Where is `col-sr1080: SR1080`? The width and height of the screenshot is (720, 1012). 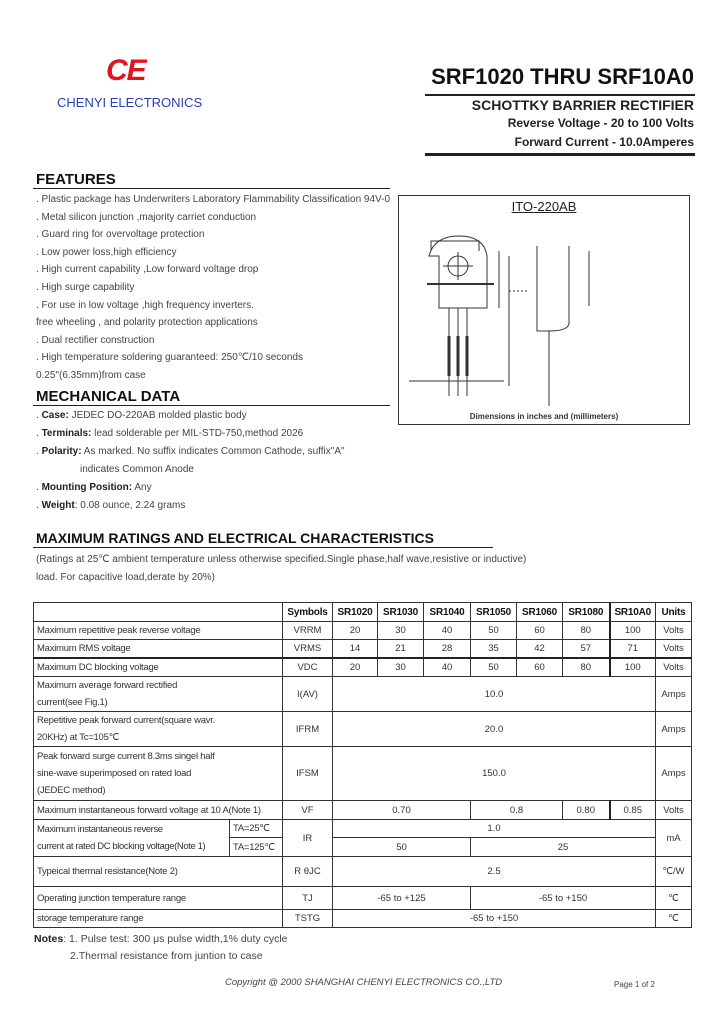 col-sr1080: SR1080 is located at coordinates (586, 612).